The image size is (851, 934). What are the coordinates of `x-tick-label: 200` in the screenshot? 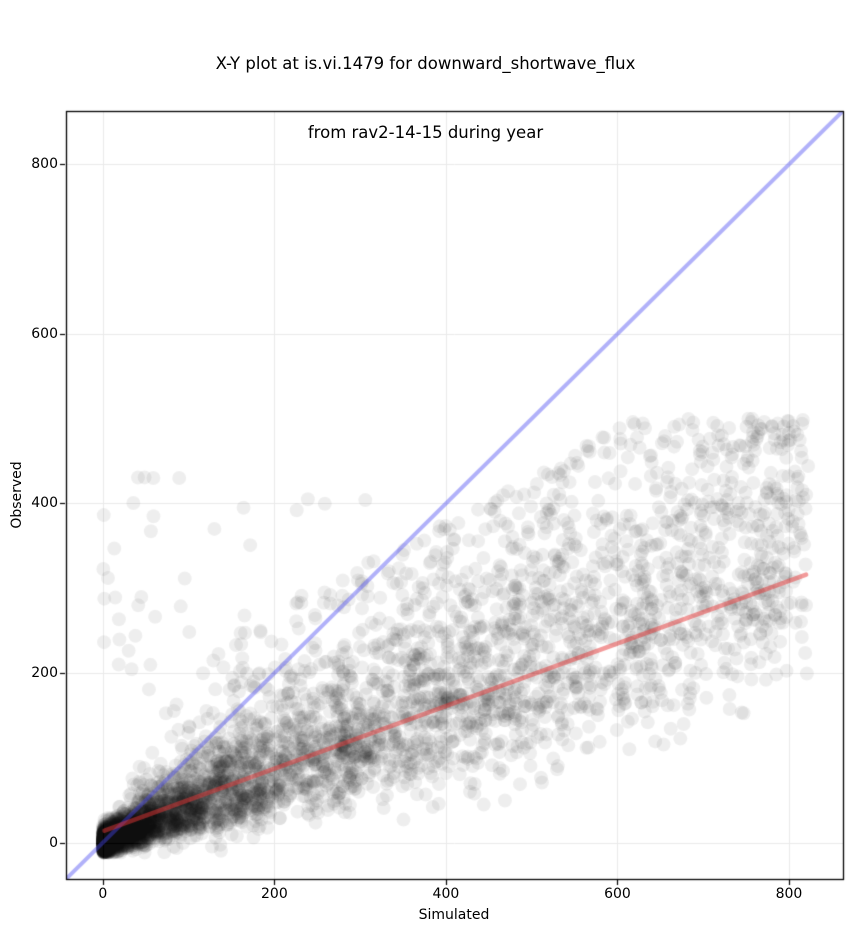 It's located at (274, 894).